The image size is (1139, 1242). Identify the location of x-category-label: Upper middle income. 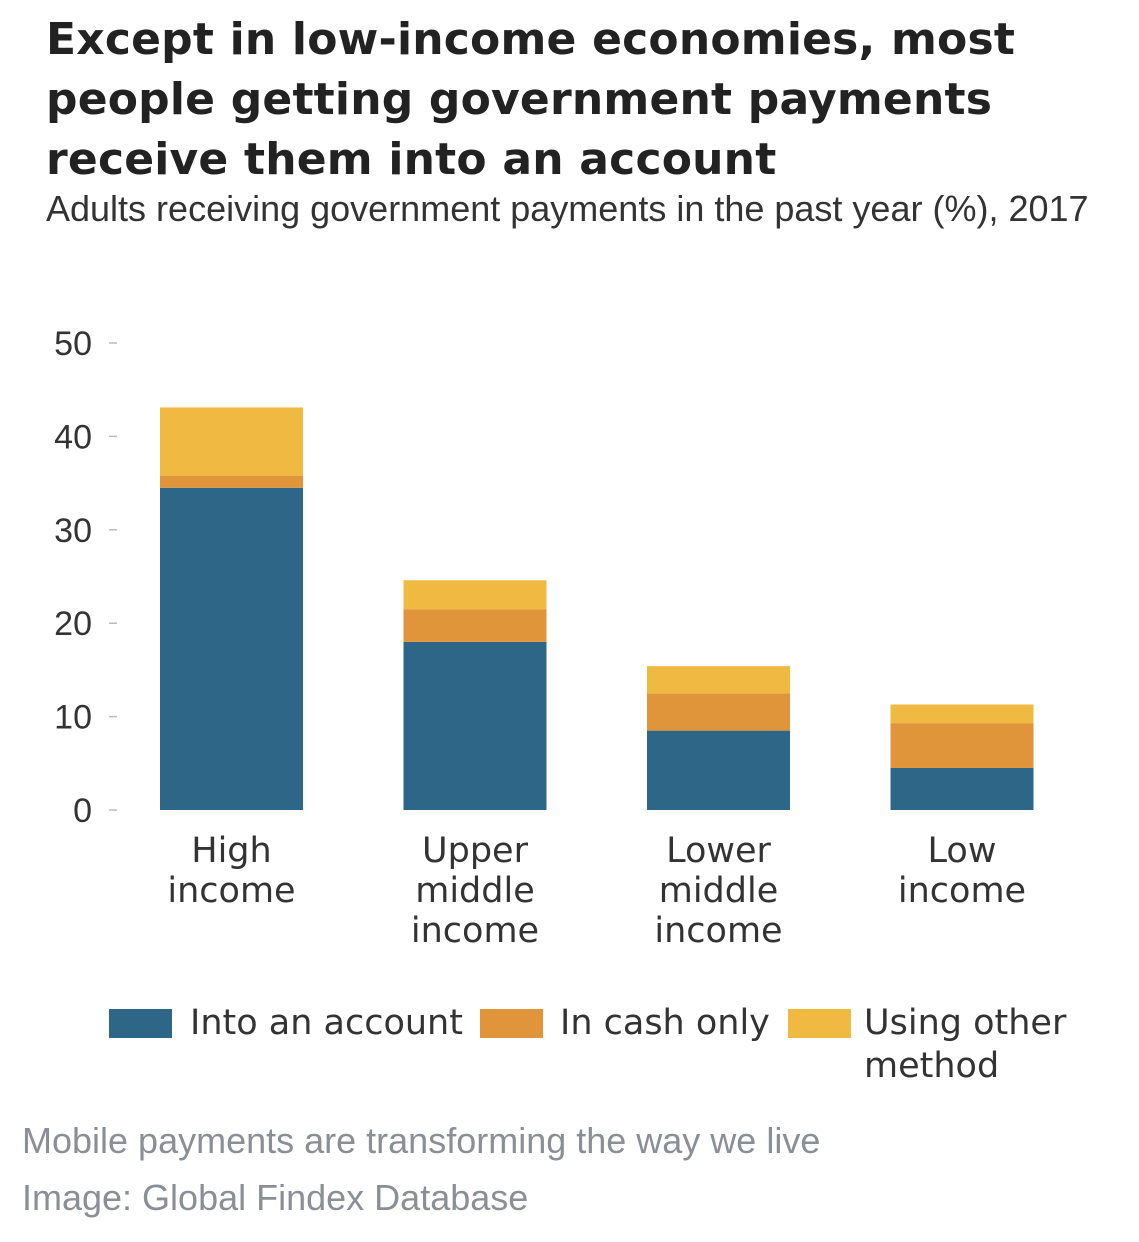
(475, 891).